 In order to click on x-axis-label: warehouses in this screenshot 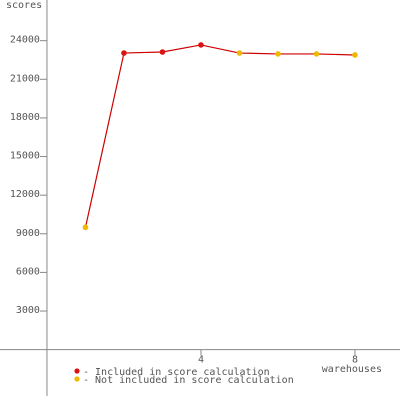, I will do `click(352, 369)`.